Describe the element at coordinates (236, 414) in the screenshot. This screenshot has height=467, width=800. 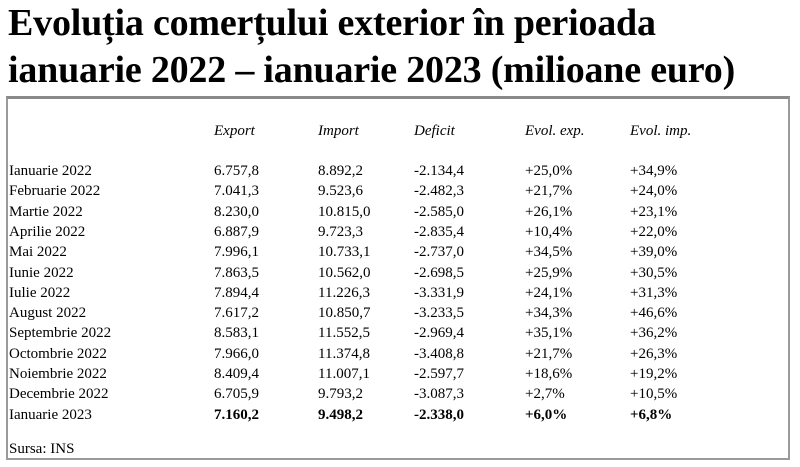
I see `export-value: 7.160,2` at that location.